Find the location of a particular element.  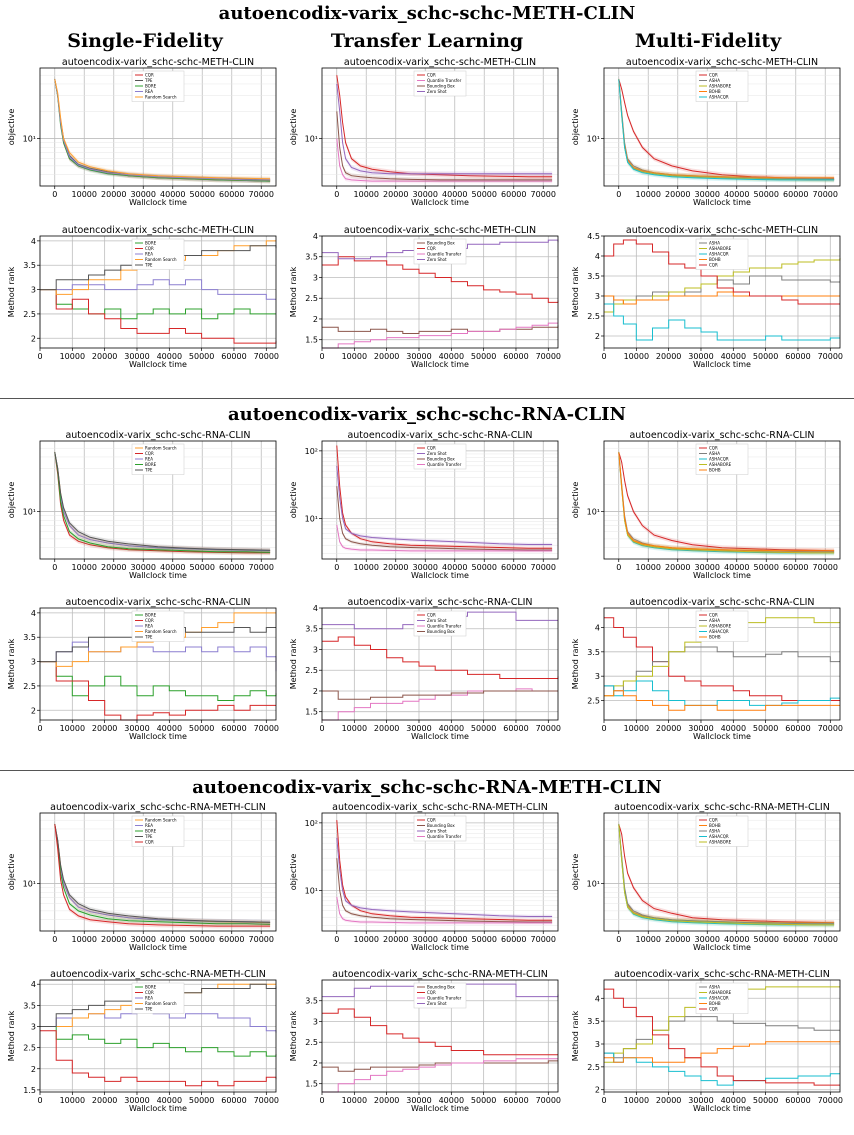

legend-label: ASHACQR is located at coordinates (719, 254).